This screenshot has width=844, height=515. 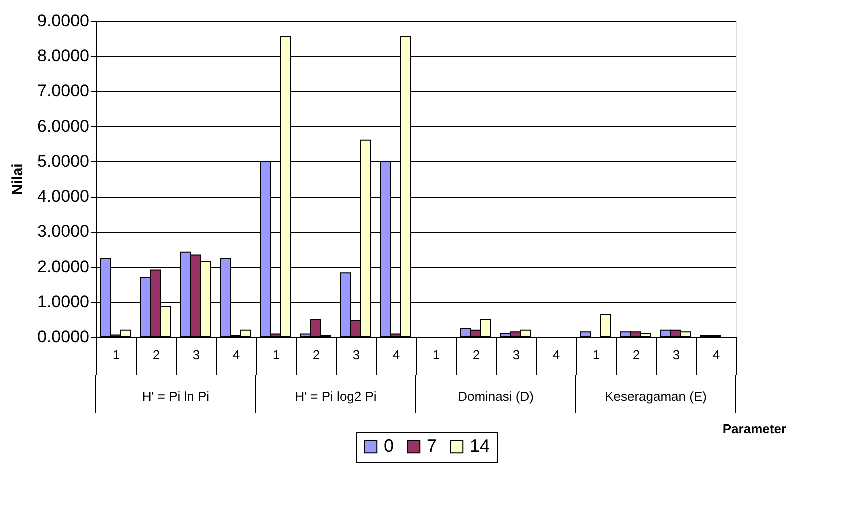 I want to click on text: H' = Pi log2 Pi, so click(x=336, y=396).